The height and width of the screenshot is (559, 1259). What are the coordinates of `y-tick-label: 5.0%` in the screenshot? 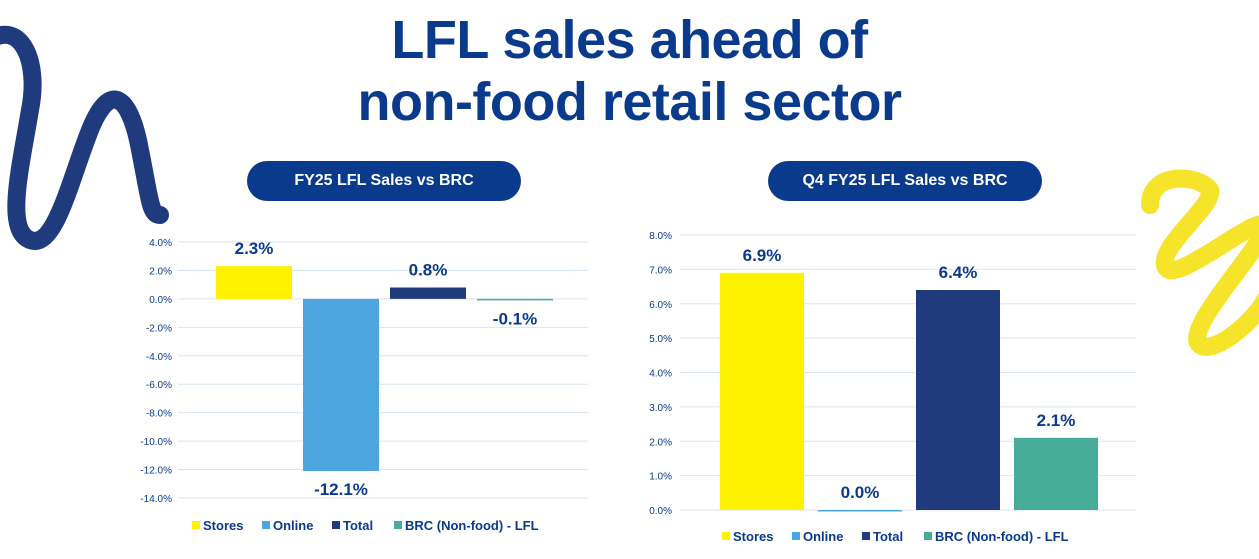 It's located at (660, 339).